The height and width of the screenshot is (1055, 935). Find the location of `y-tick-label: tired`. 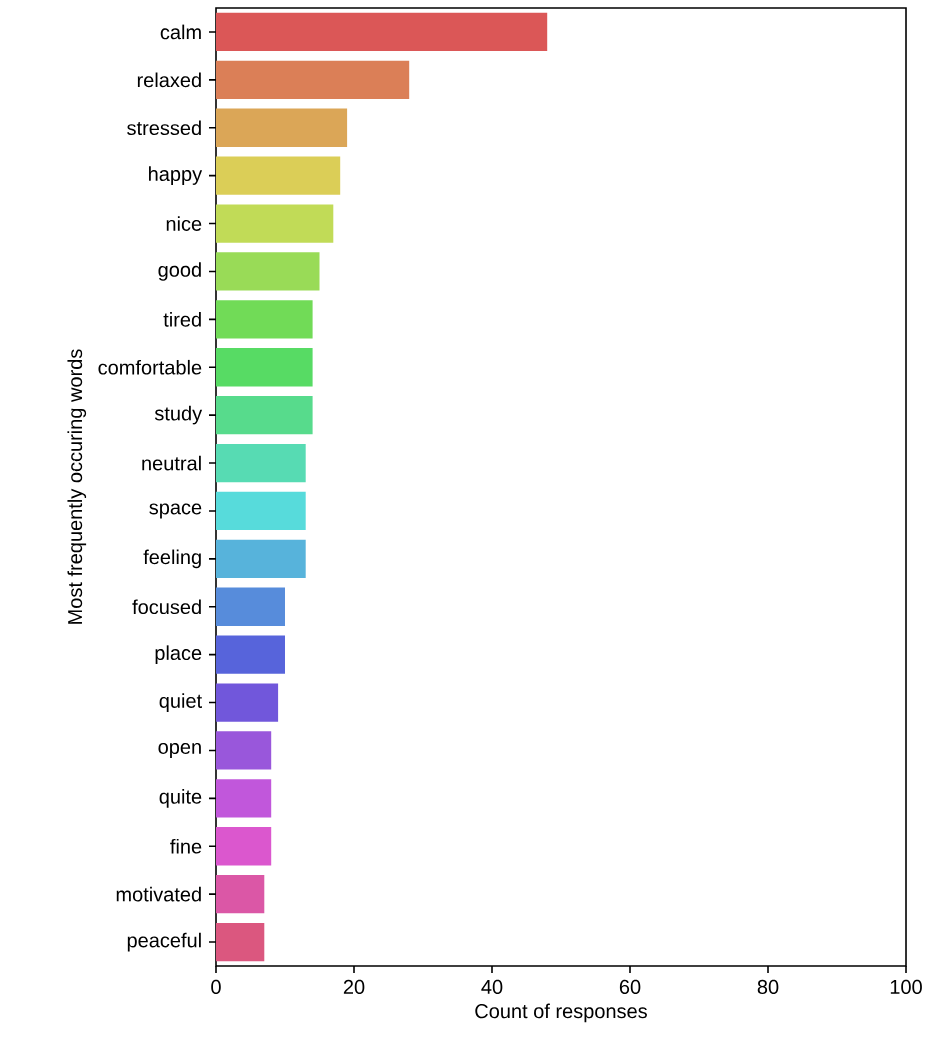

y-tick-label: tired is located at coordinates (182, 319).